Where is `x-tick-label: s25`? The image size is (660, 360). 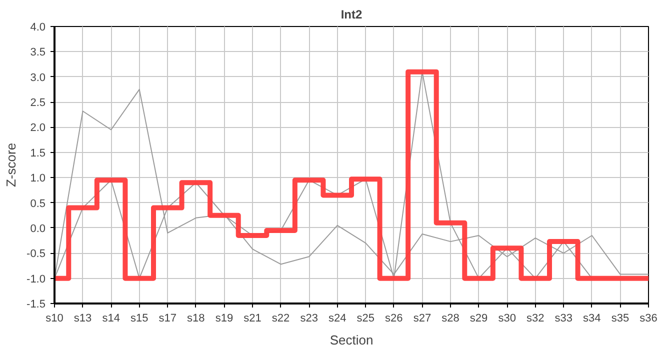
x-tick-label: s25 is located at coordinates (365, 318).